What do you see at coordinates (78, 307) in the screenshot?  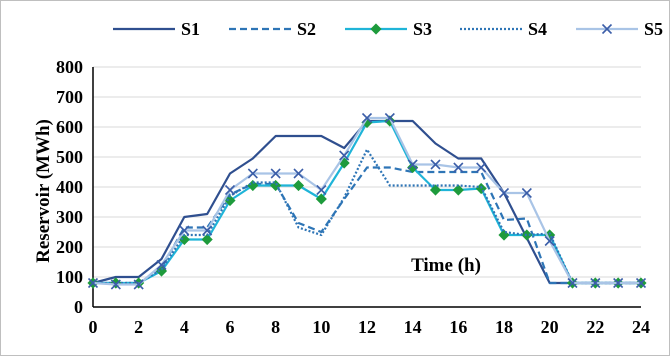 I see `y-tick-label: 0` at bounding box center [78, 307].